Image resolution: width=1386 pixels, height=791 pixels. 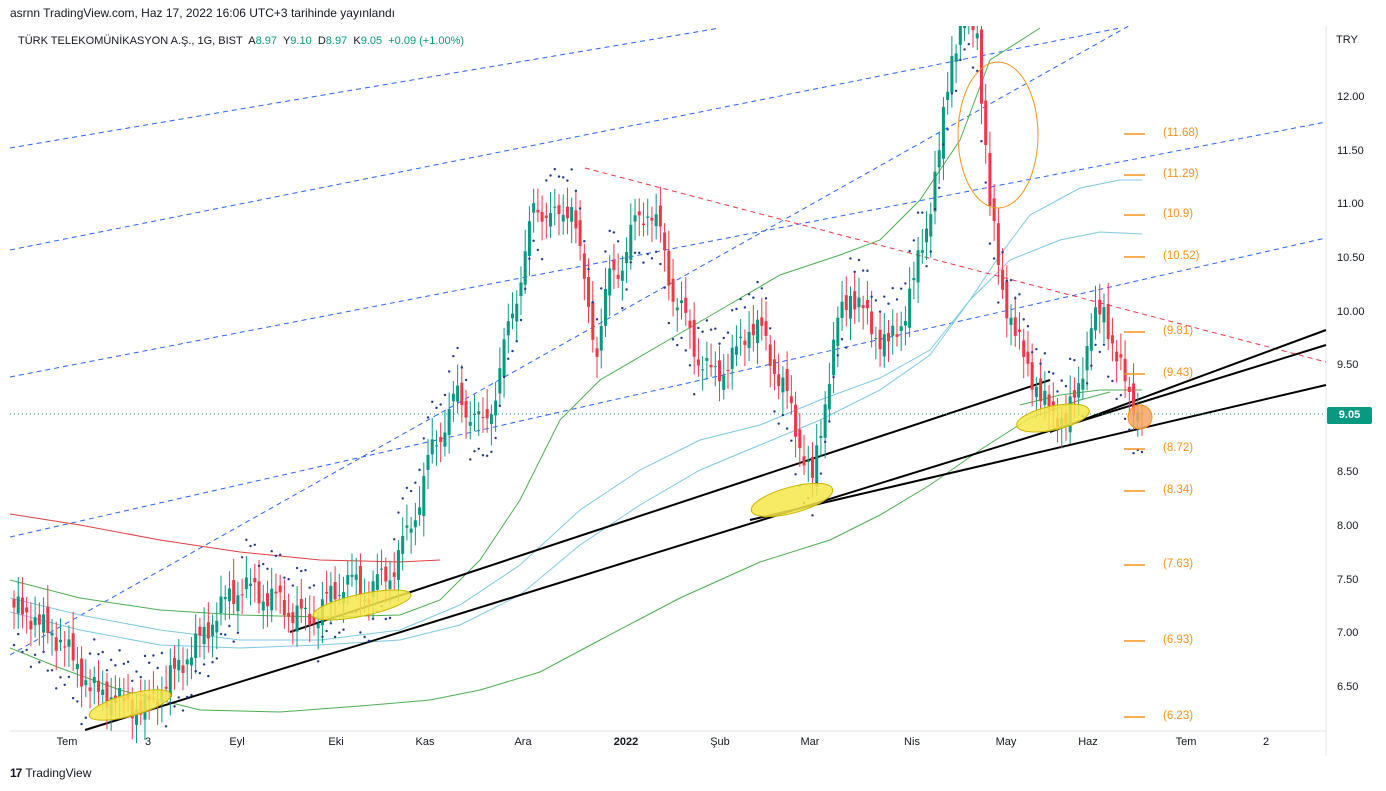 What do you see at coordinates (50, 773) in the screenshot?
I see `tradingview-brand: 17 TradingView` at bounding box center [50, 773].